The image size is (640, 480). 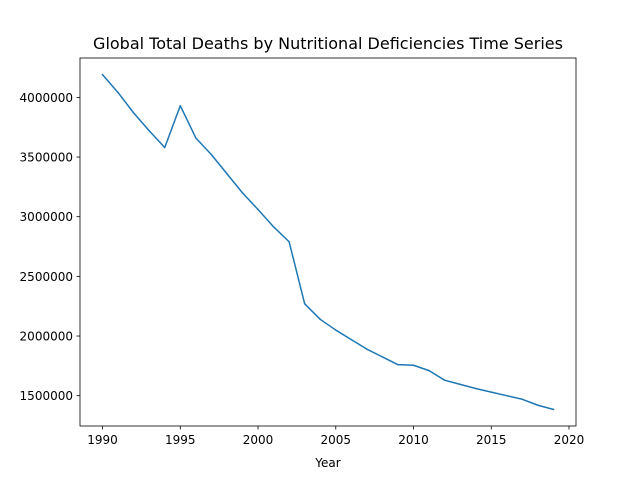 I want to click on data-point-2009, so click(x=398, y=364).